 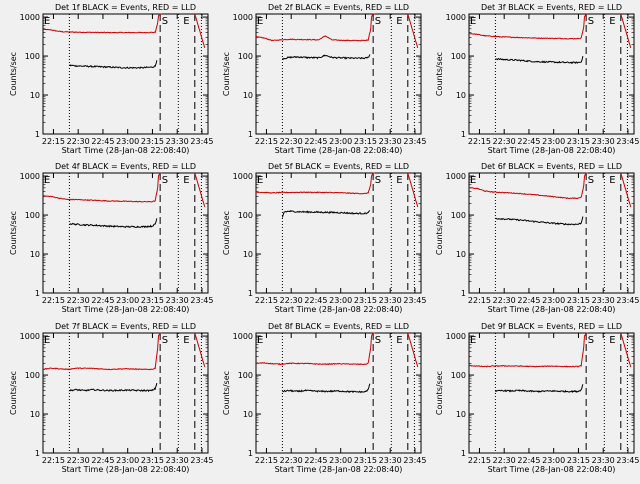 What do you see at coordinates (125, 7) in the screenshot?
I see `chart-title: Det 1f BLACK = Events, RED = LLD` at bounding box center [125, 7].